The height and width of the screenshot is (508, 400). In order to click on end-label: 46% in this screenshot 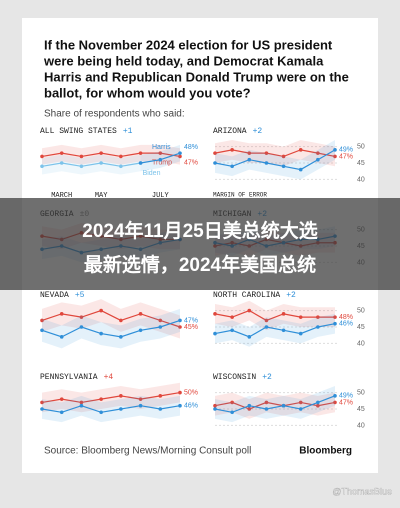, I will do `click(191, 406)`.